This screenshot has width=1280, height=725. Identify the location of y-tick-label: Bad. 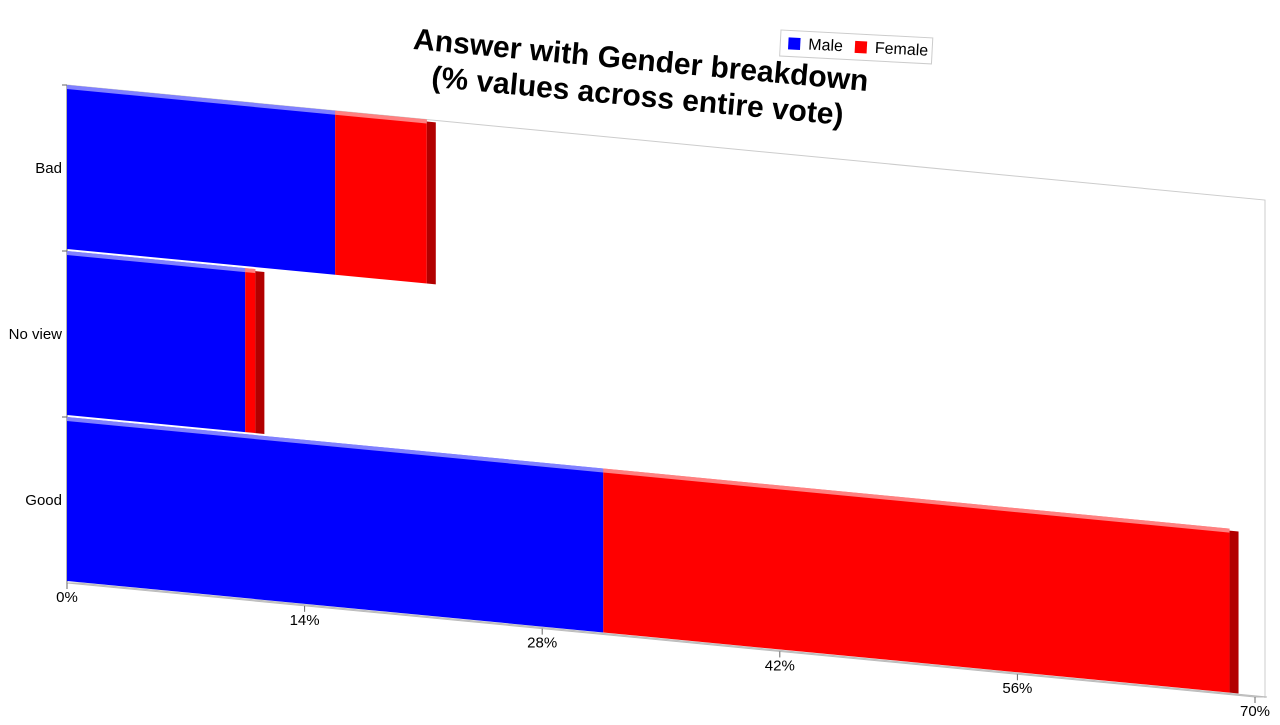
(48, 168).